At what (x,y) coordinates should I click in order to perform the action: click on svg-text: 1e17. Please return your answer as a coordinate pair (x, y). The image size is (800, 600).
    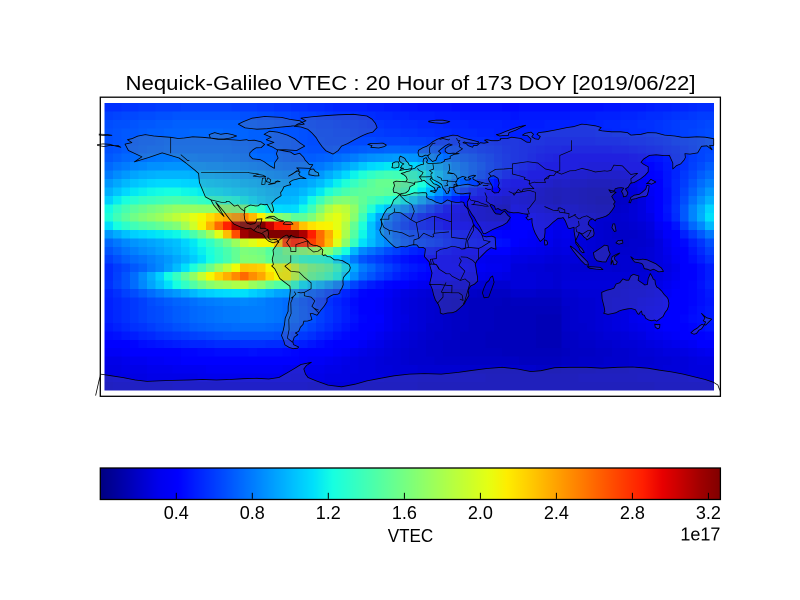
    Looking at the image, I should click on (700, 535).